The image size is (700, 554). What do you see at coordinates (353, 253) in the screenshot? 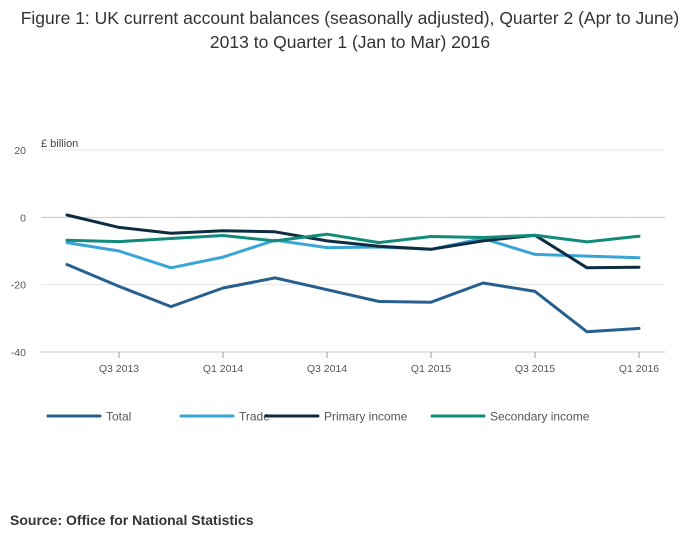
I see `series-line-trade` at bounding box center [353, 253].